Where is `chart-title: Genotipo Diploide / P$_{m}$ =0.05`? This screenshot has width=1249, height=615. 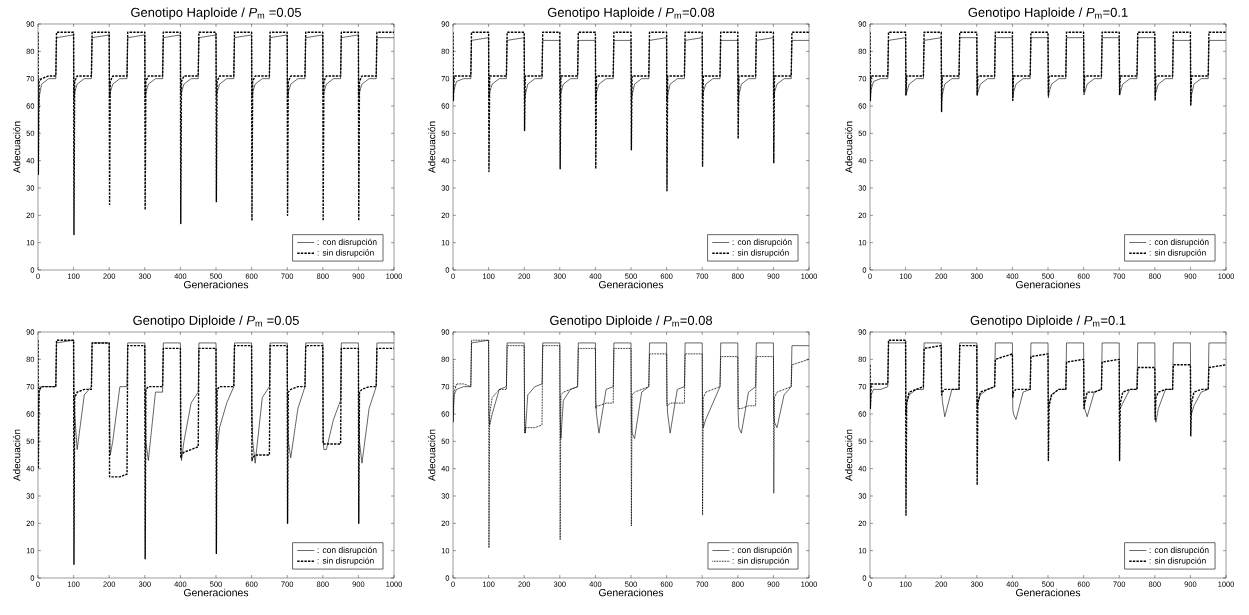
chart-title: Genotipo Diploide / P$_{m}$ =0.05 is located at coordinates (216, 321).